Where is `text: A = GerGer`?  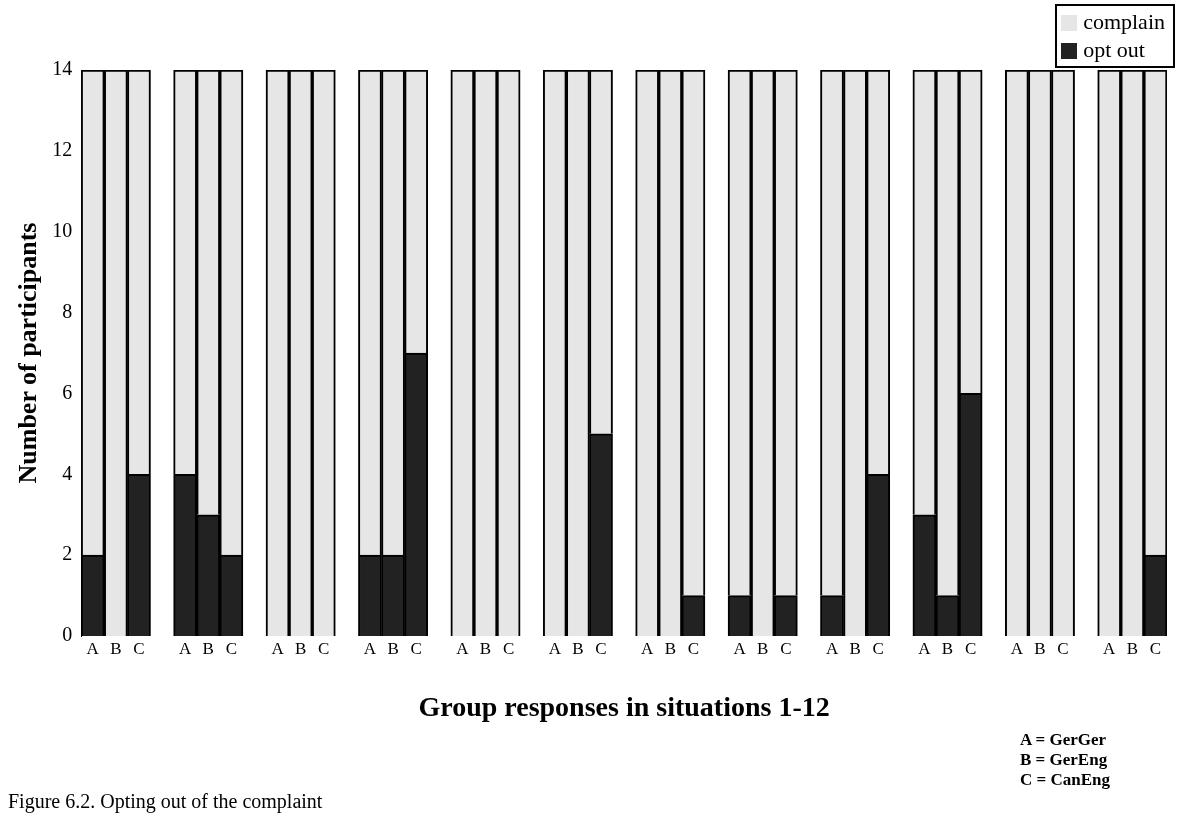
text: A = GerGer is located at coordinates (1064, 740).